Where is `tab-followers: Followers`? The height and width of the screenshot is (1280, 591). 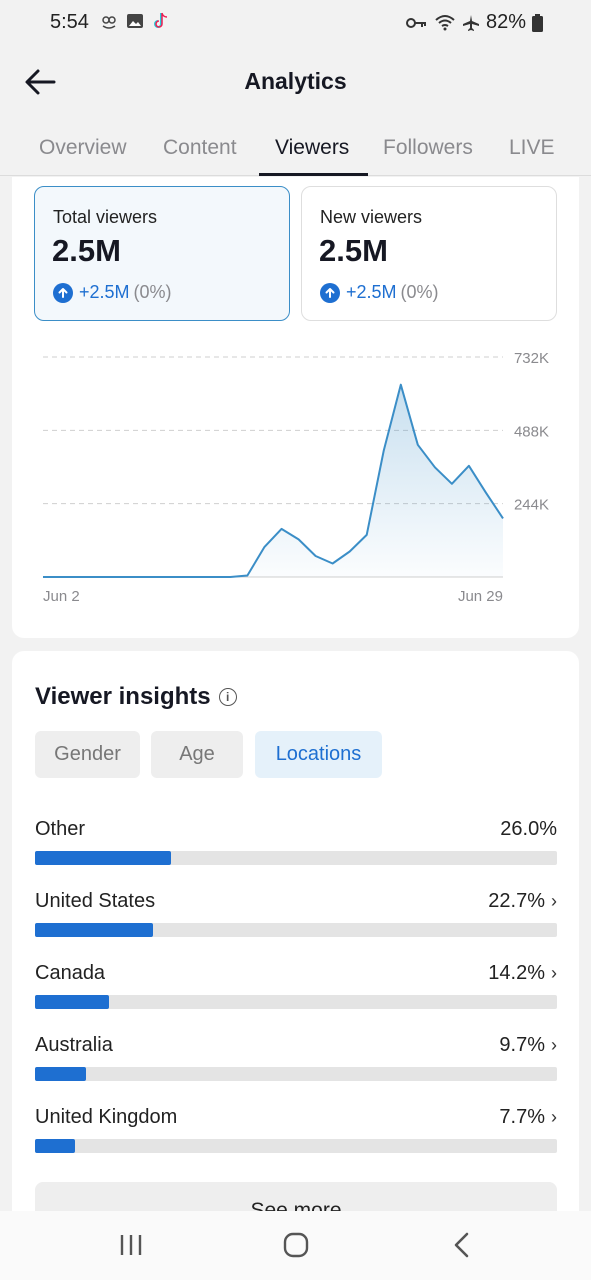 tab-followers: Followers is located at coordinates (428, 147).